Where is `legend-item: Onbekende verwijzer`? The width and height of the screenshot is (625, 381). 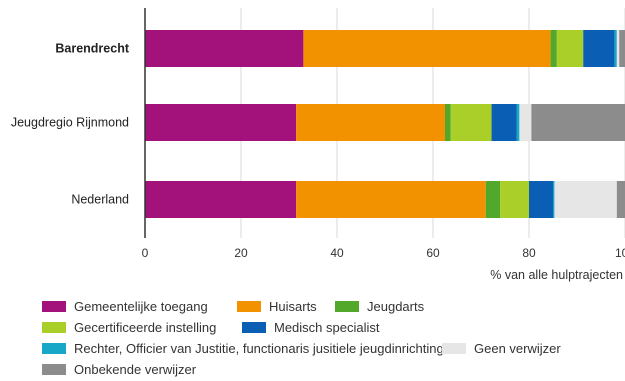 legend-item: Onbekende verwijzer is located at coordinates (119, 369).